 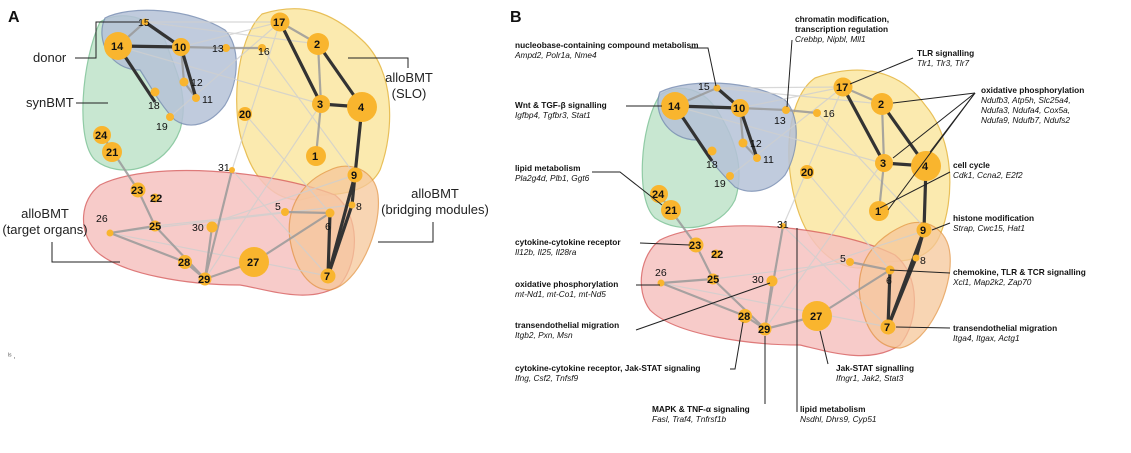 What do you see at coordinates (137, 191) in the screenshot?
I see `node-a-23-label: 23` at bounding box center [137, 191].